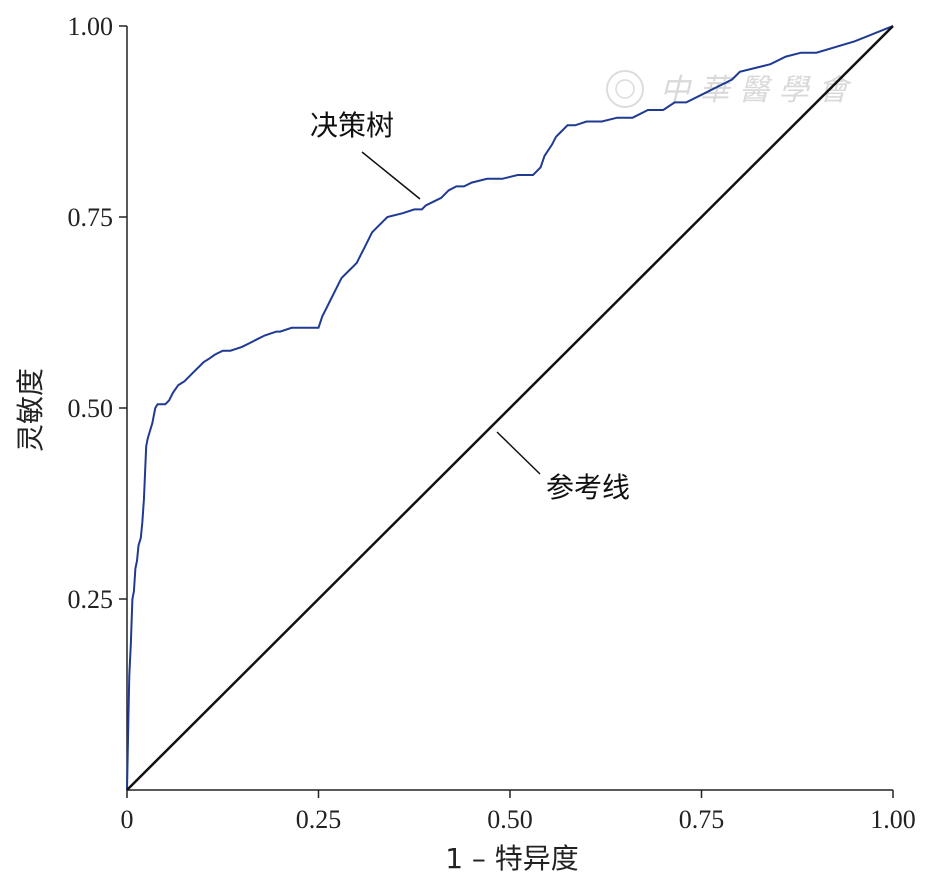 Image resolution: width=941 pixels, height=879 pixels. I want to click on x-tick-label: 0.25, so click(319, 819).